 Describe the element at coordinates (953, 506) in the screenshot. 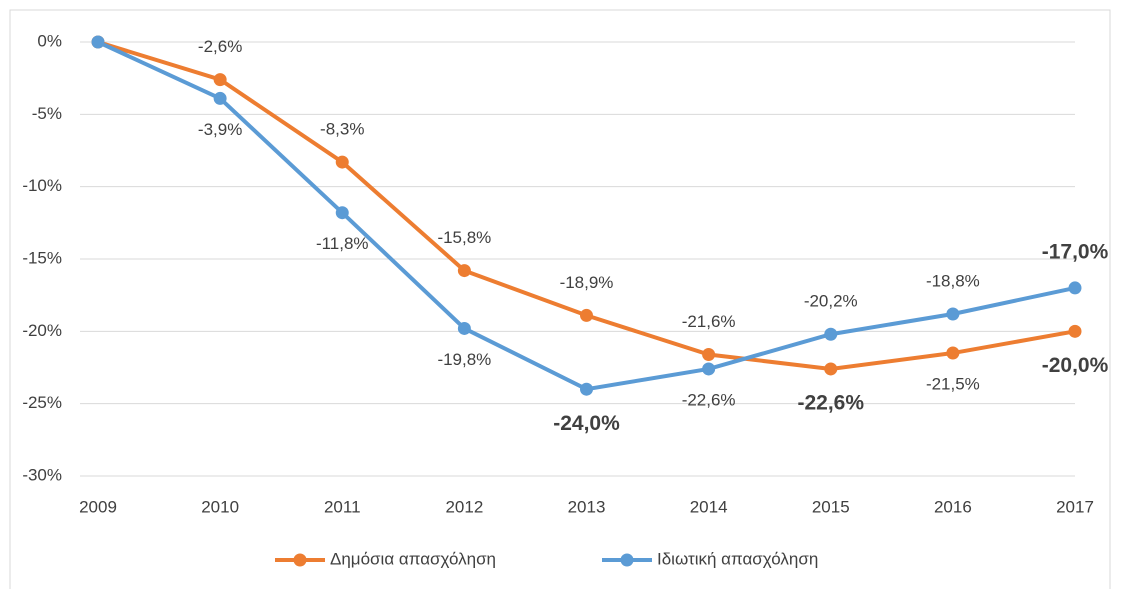

I see `x-tick-label: 2016` at that location.